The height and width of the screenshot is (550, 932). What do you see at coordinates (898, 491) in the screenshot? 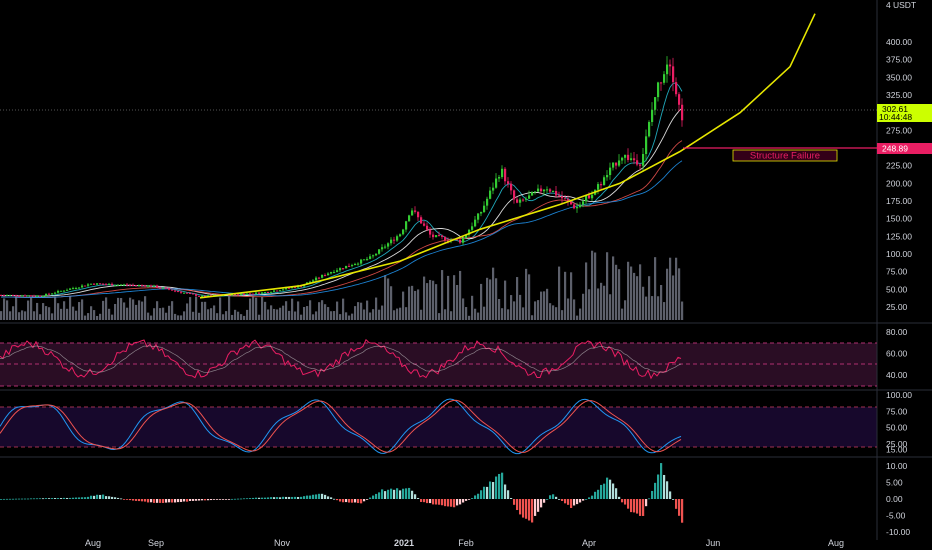
I see `macd-axis: 15.00 10.00 5.00 0.00 -5.00 -10.00` at bounding box center [898, 491].